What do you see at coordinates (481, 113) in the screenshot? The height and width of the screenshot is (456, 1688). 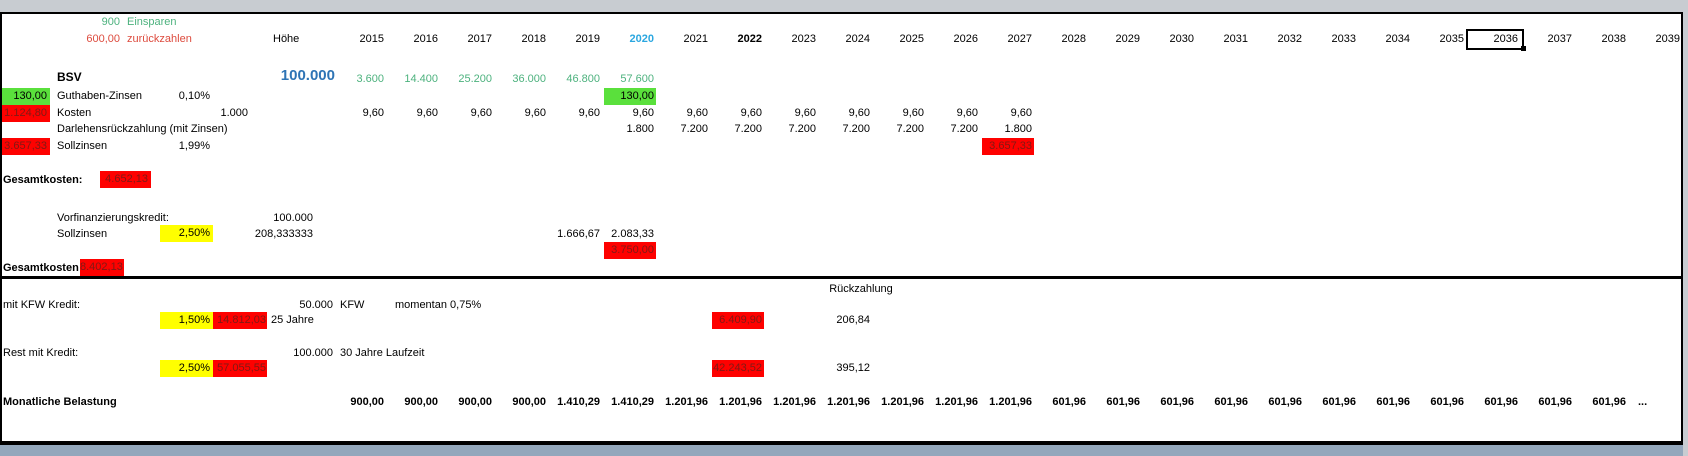 I see `kosten-values-2017: 9,60` at bounding box center [481, 113].